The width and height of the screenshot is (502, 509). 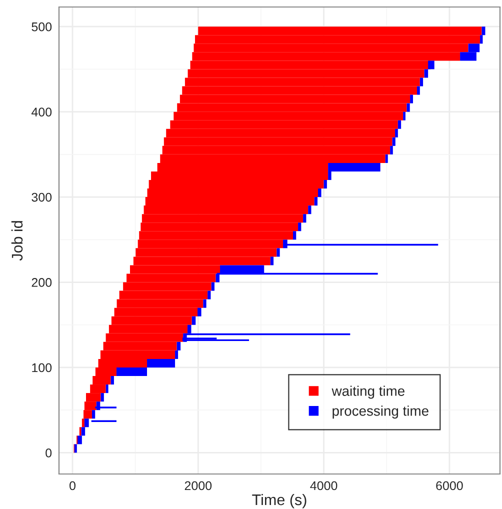 What do you see at coordinates (324, 485) in the screenshot?
I see `x-tick-label: 4000` at bounding box center [324, 485].